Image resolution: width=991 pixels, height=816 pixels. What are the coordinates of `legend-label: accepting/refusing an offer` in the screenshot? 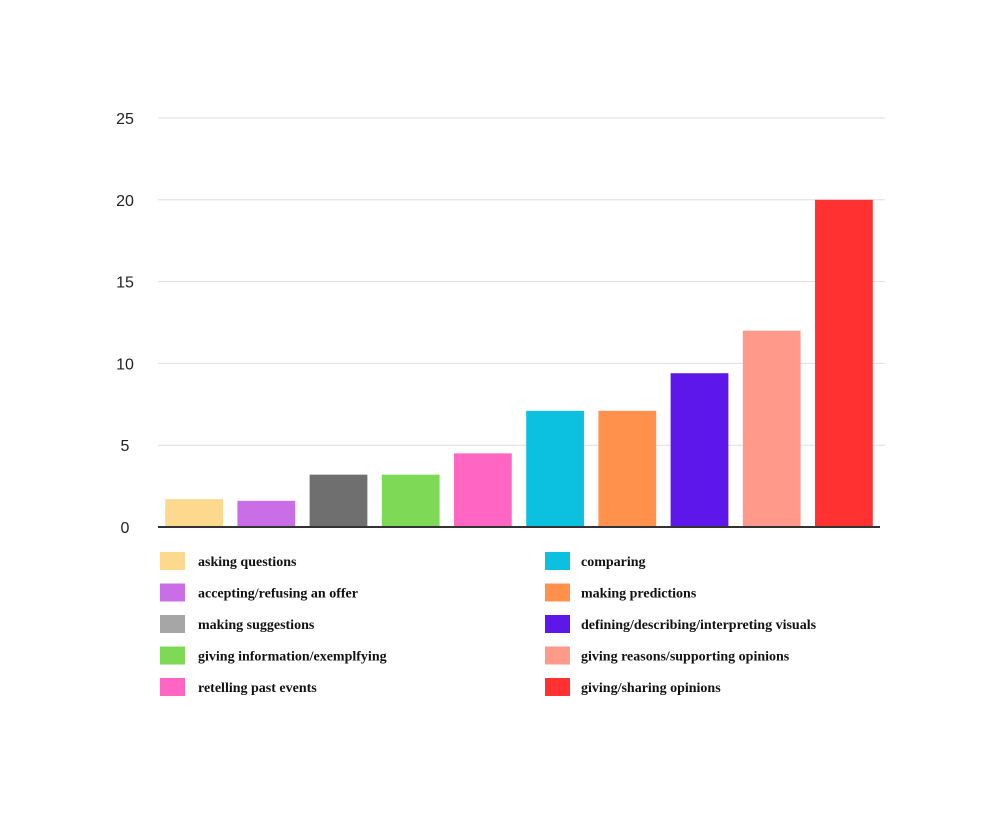 It's located at (278, 594).